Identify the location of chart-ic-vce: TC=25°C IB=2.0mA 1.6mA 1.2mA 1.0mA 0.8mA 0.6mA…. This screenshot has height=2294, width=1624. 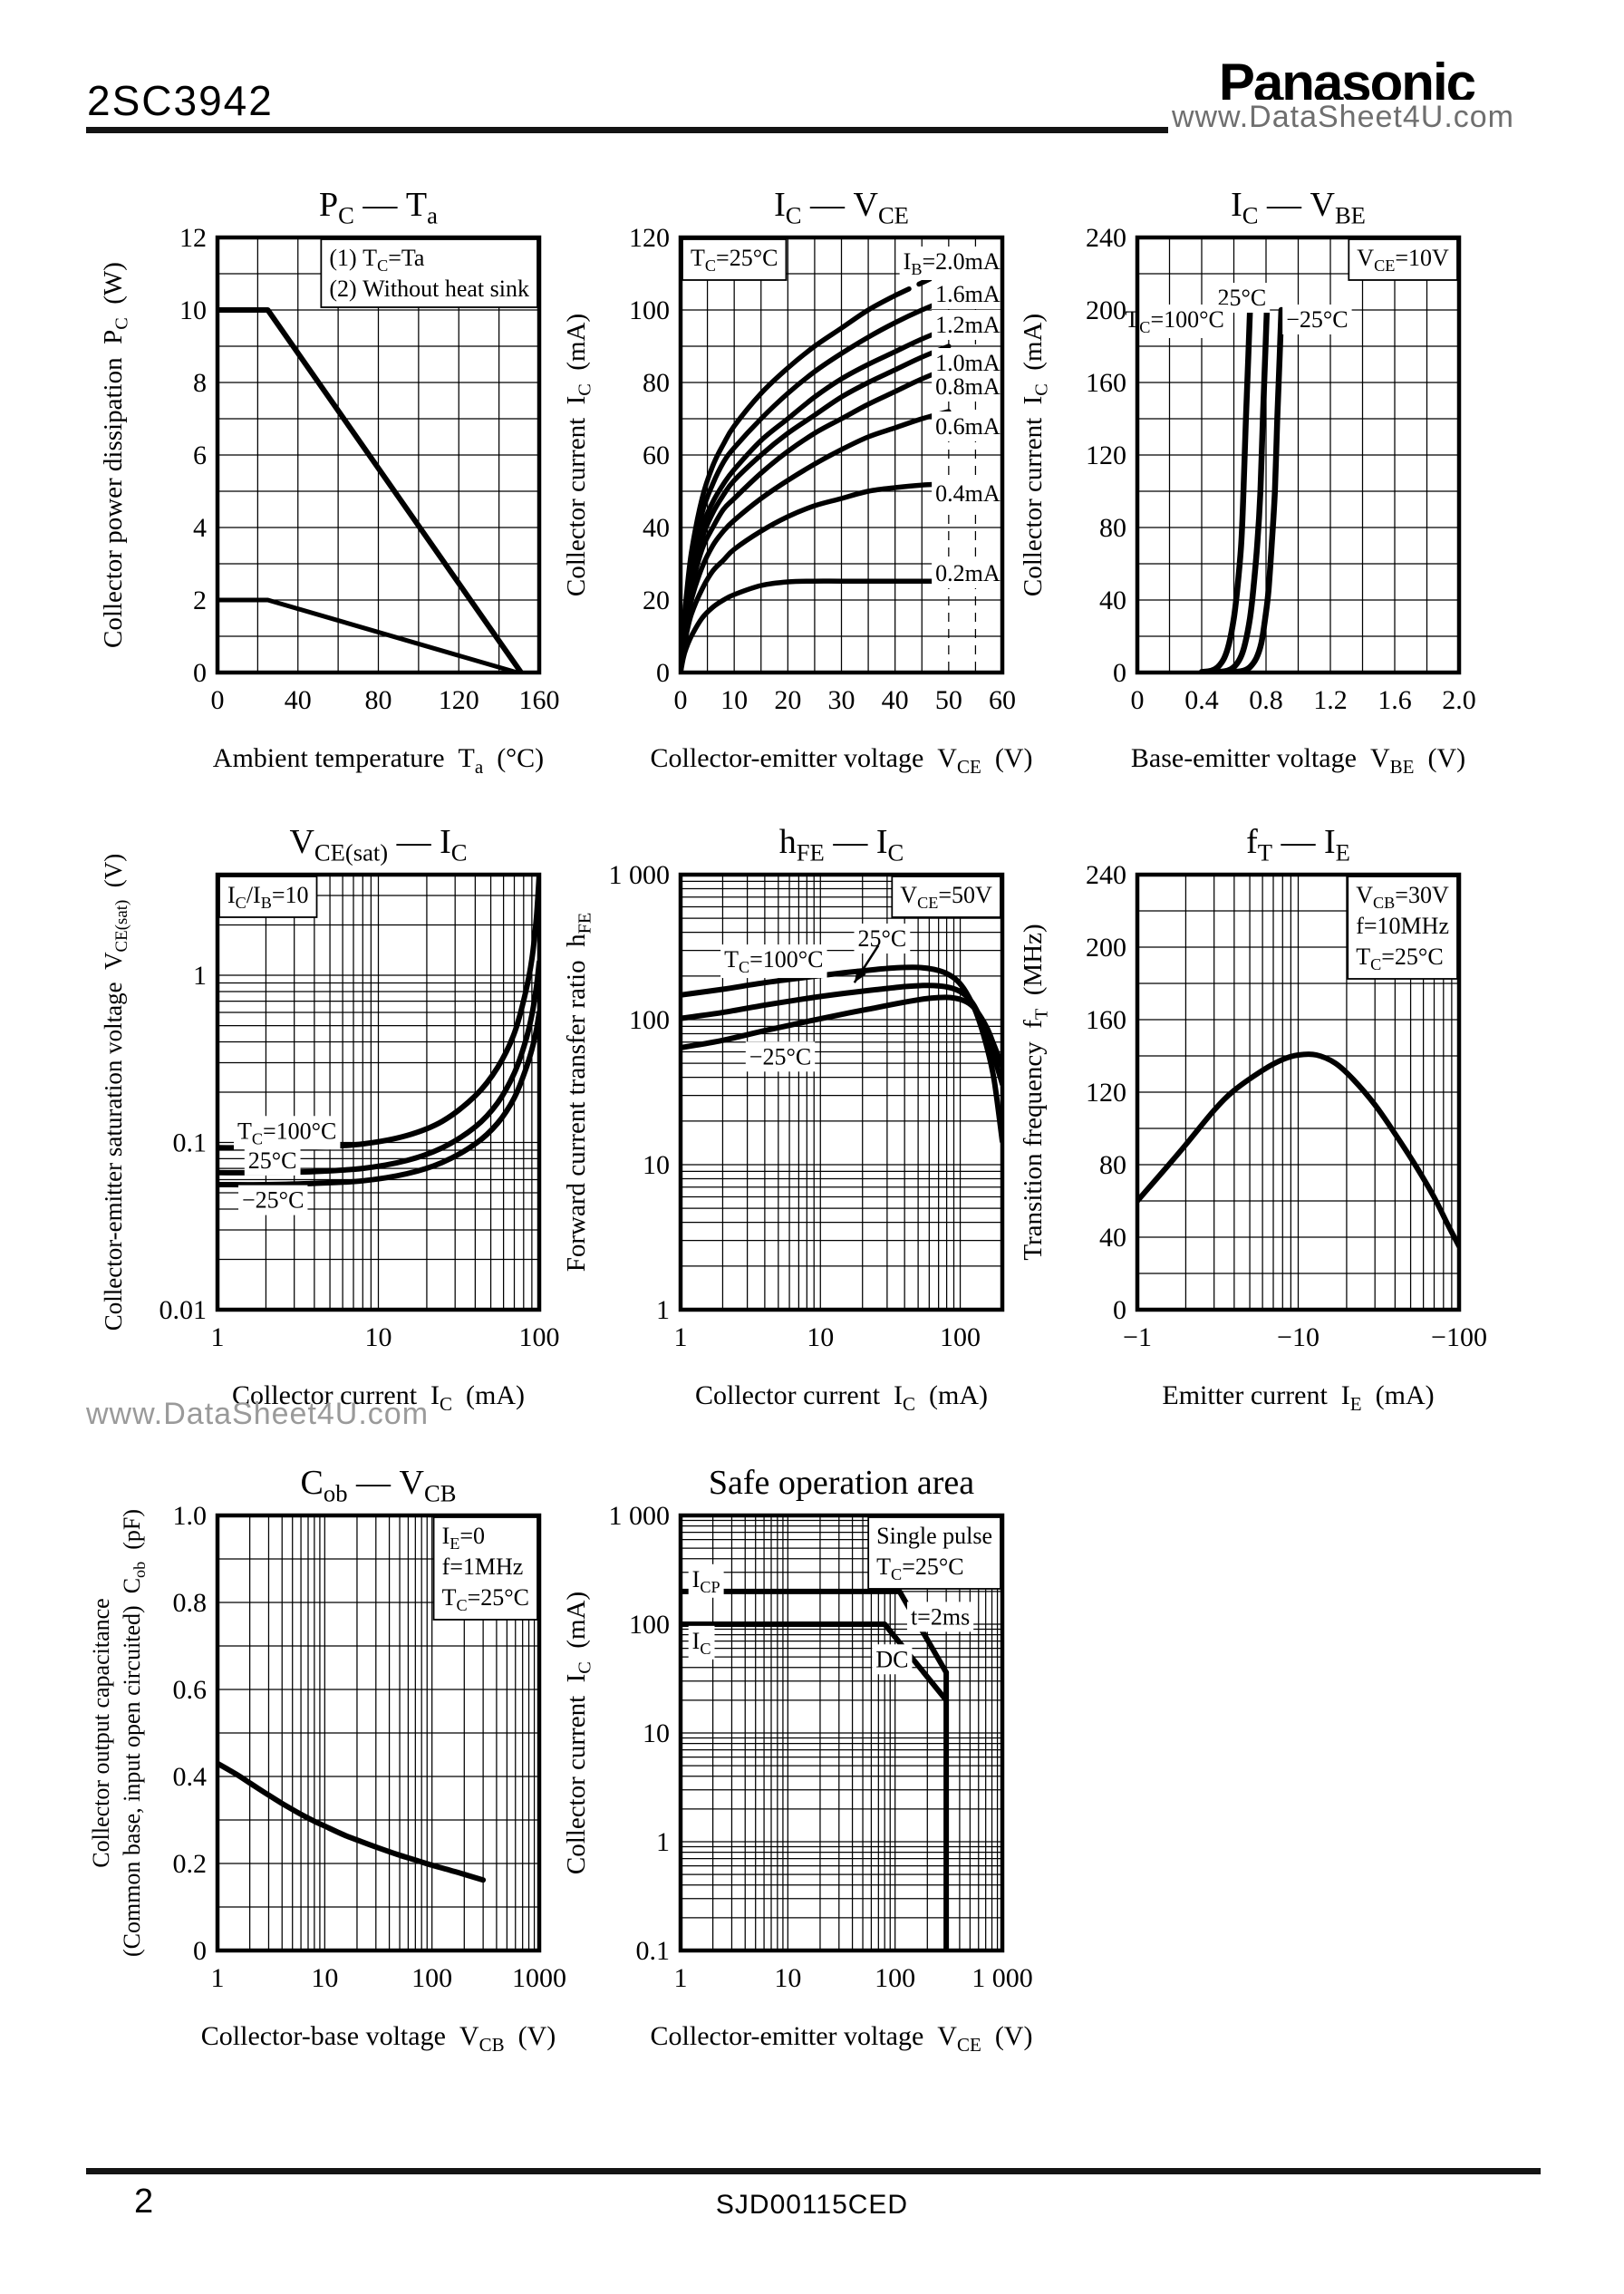
(792, 493).